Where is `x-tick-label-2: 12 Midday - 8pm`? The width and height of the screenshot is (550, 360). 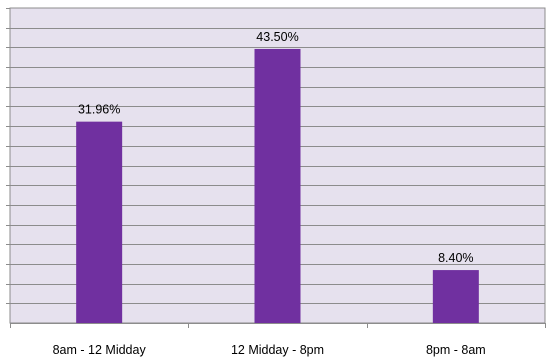
x-tick-label-2: 12 Midday - 8pm is located at coordinates (277, 350).